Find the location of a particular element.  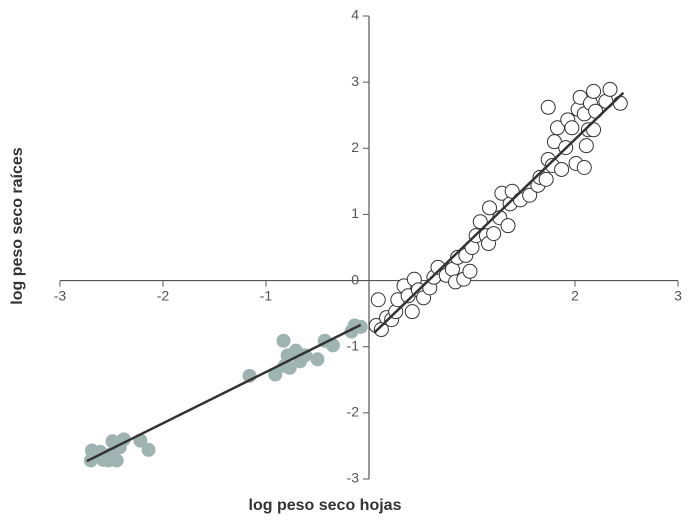

y-tick-label: 3 is located at coordinates (355, 81).